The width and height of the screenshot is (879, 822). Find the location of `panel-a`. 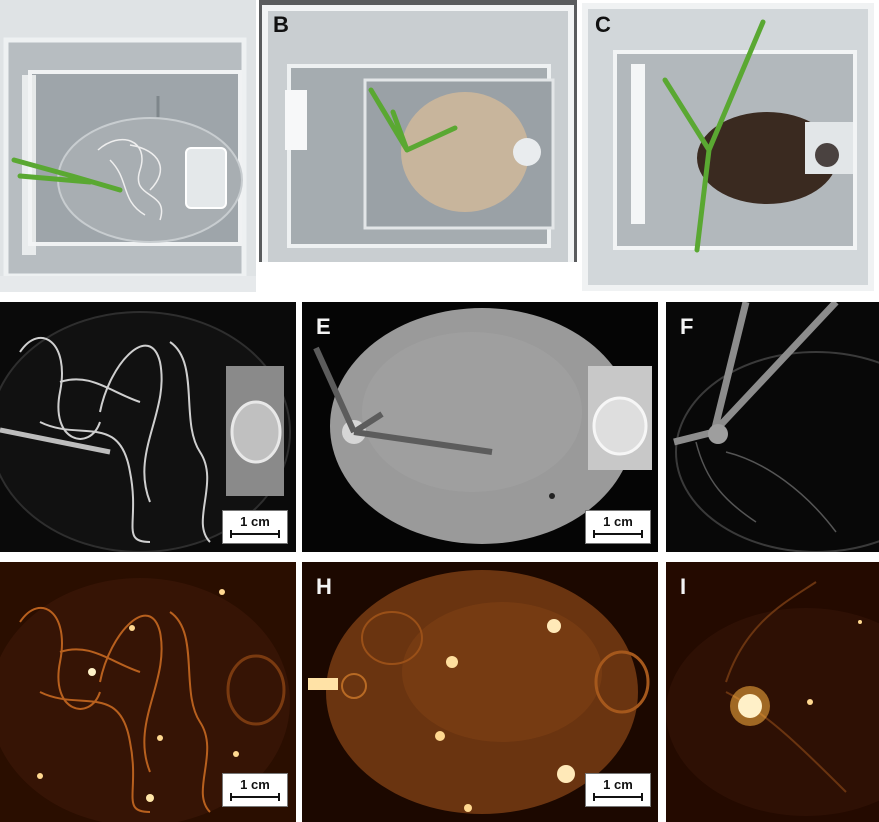

panel-a is located at coordinates (128, 146).